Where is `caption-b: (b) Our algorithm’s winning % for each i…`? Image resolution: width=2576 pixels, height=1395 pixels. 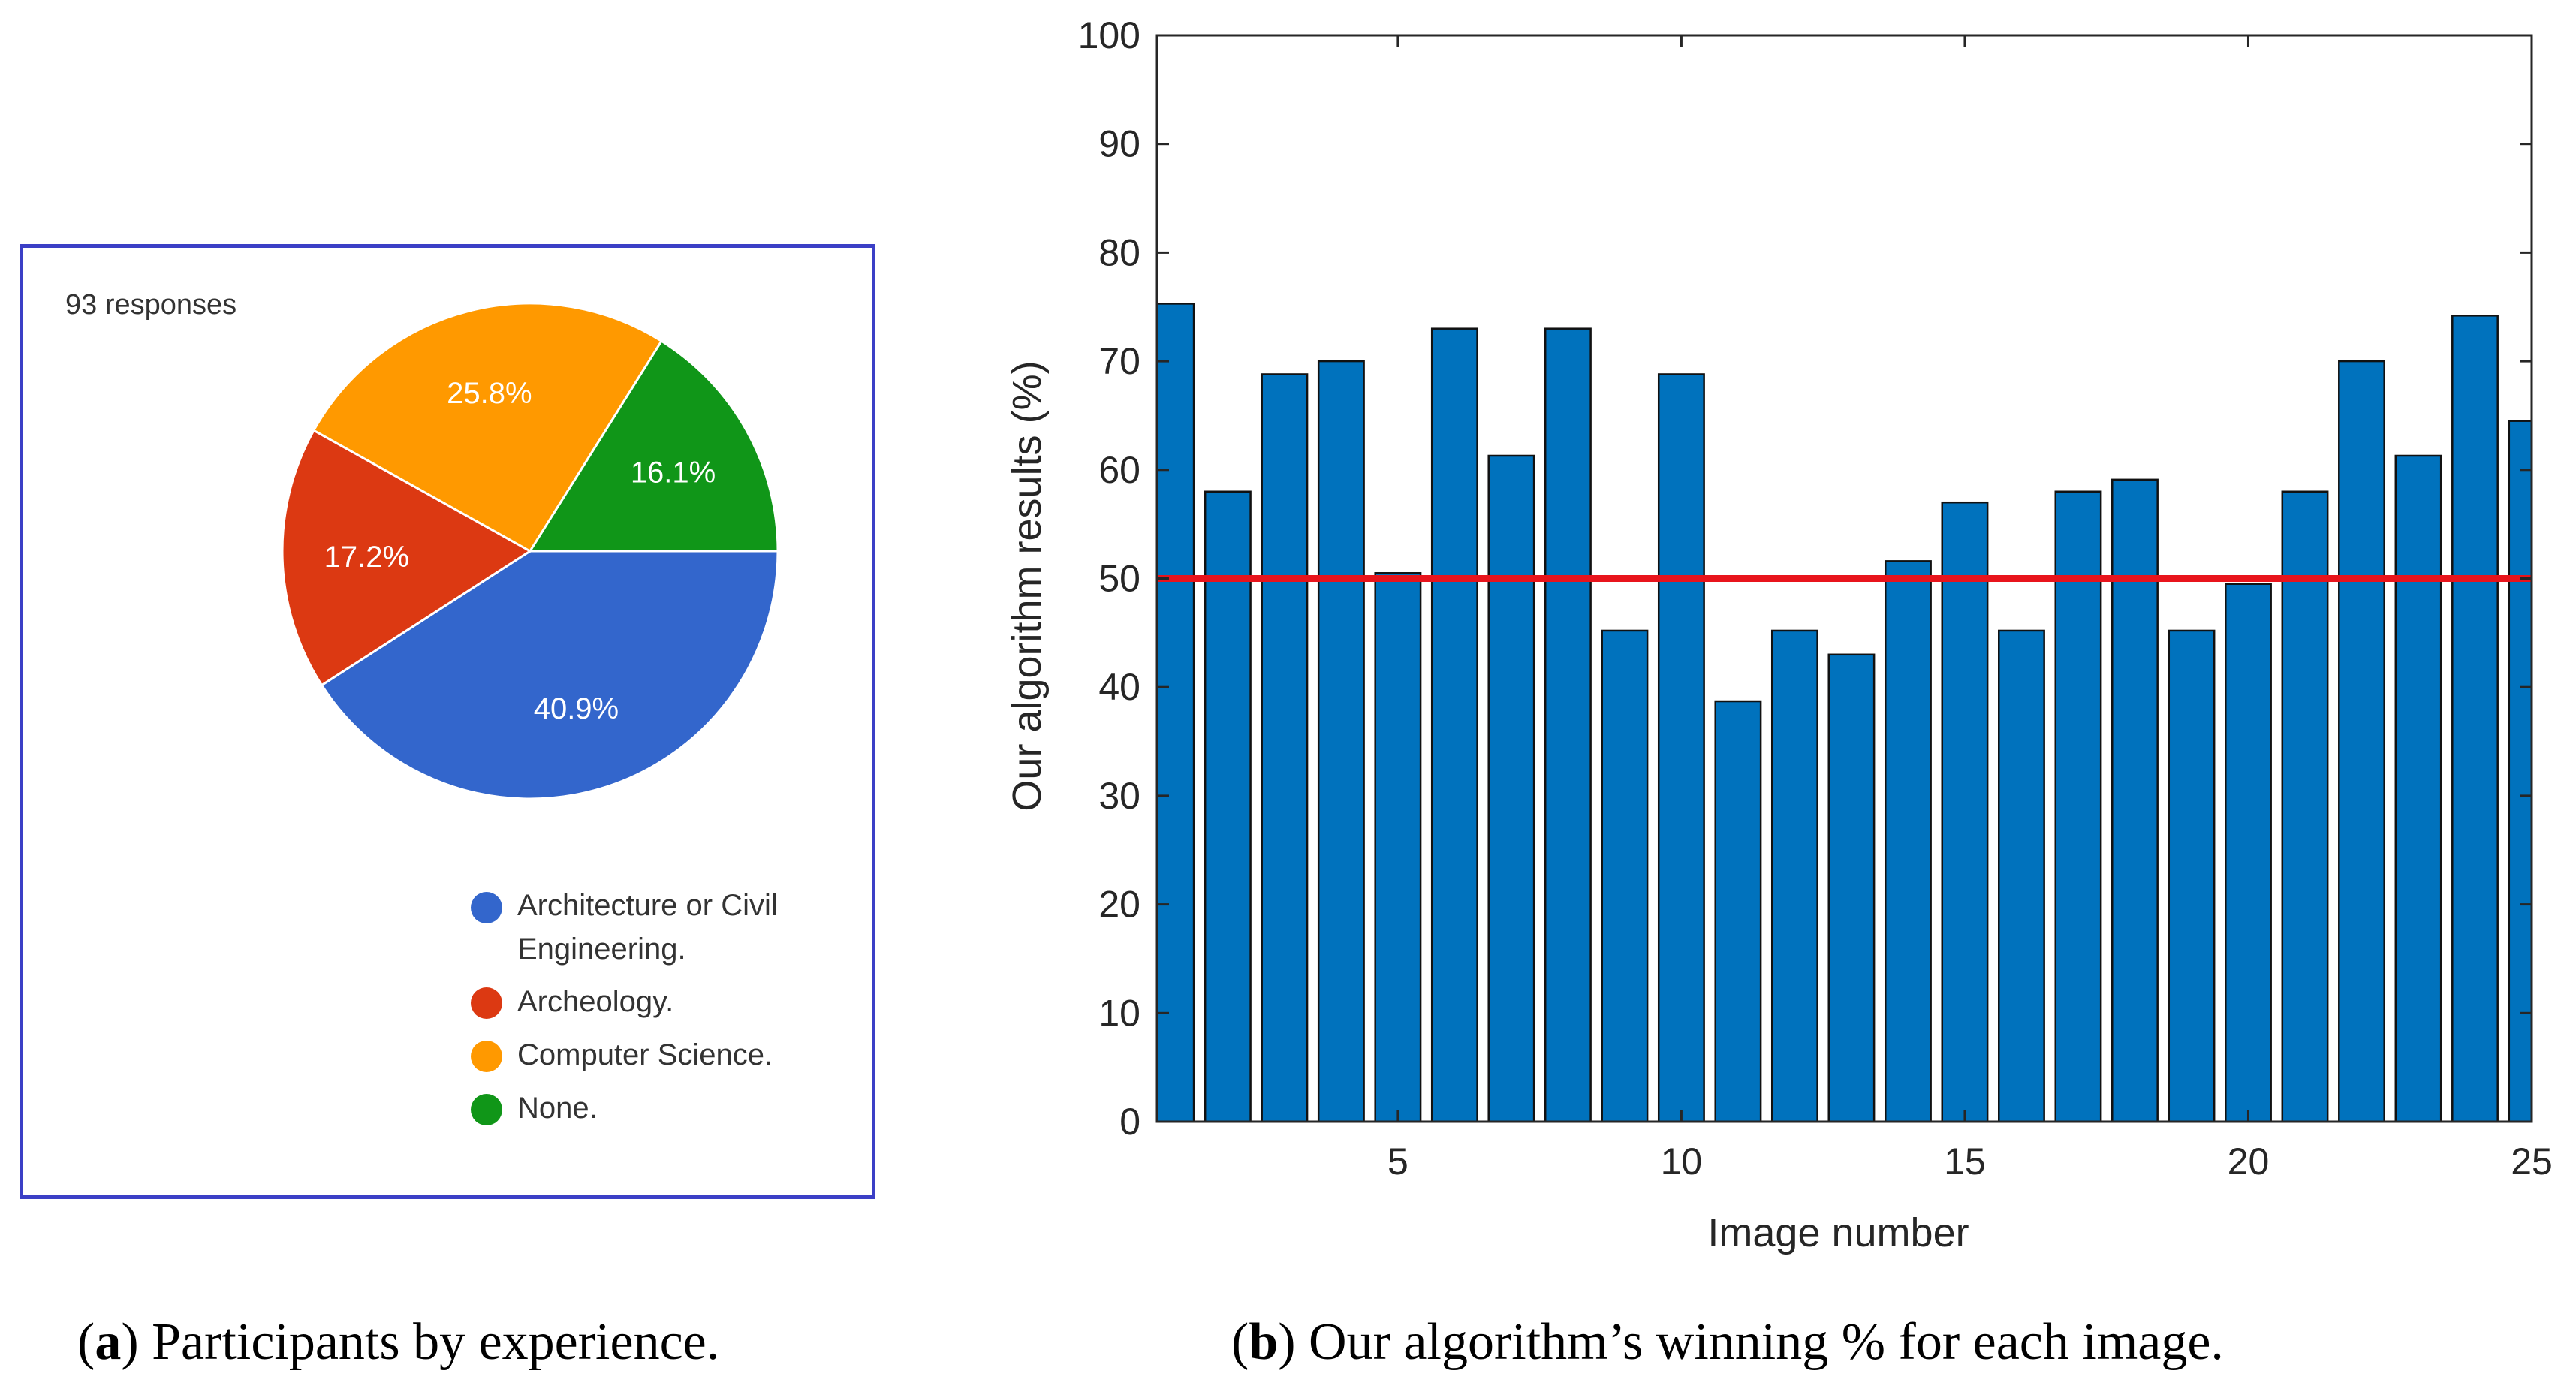 caption-b: (b) Our algorithm’s winning % for each i… is located at coordinates (1728, 1342).